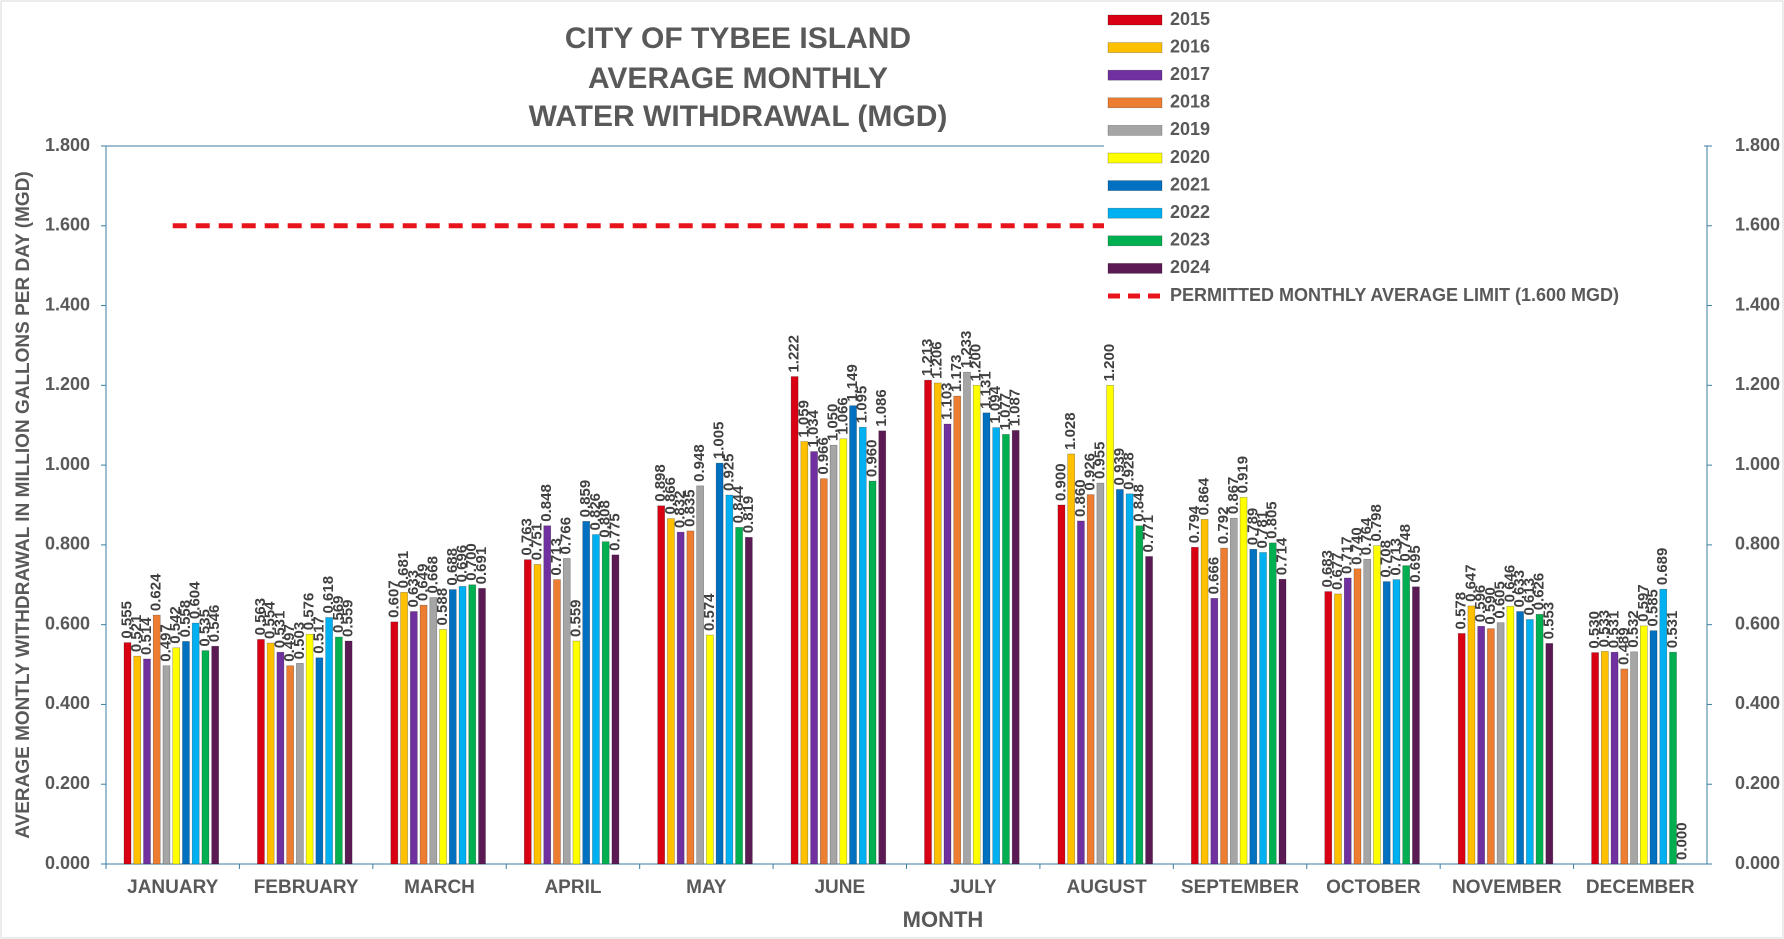 This screenshot has height=939, width=1784. What do you see at coordinates (738, 38) in the screenshot?
I see `chart-title: CITY OF TYBEE ISLAND` at bounding box center [738, 38].